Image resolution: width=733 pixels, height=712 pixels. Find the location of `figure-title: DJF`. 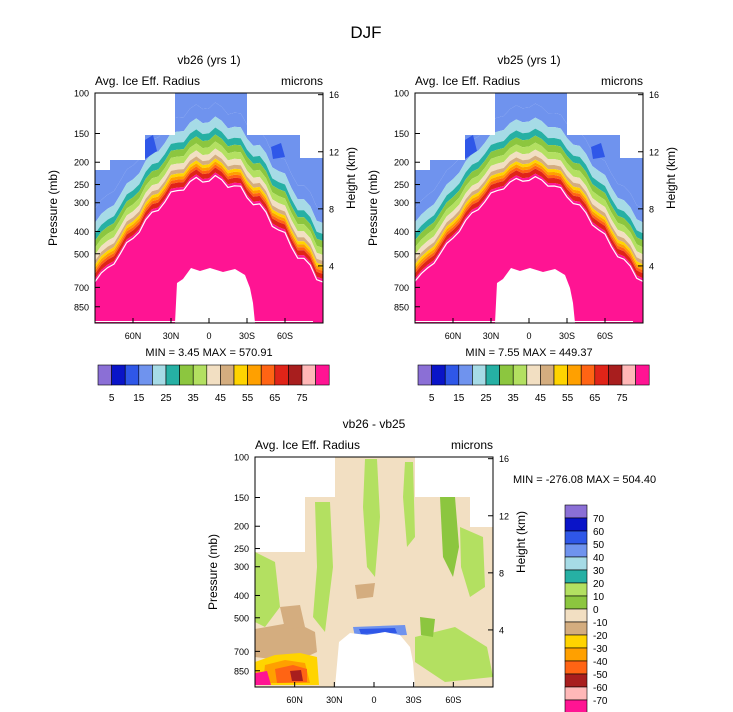

figure-title: DJF is located at coordinates (365, 32).